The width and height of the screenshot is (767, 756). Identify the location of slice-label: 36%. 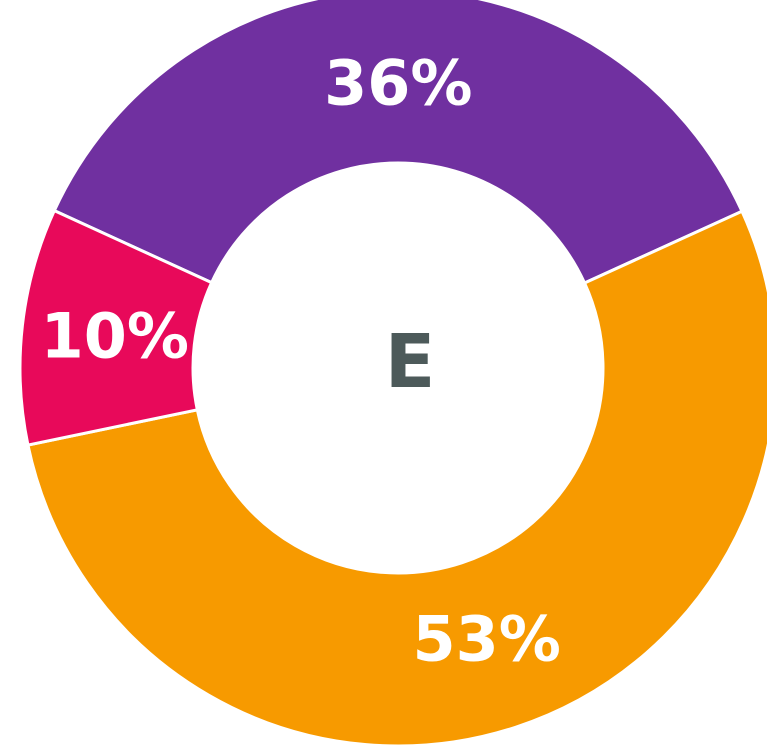
(398, 83).